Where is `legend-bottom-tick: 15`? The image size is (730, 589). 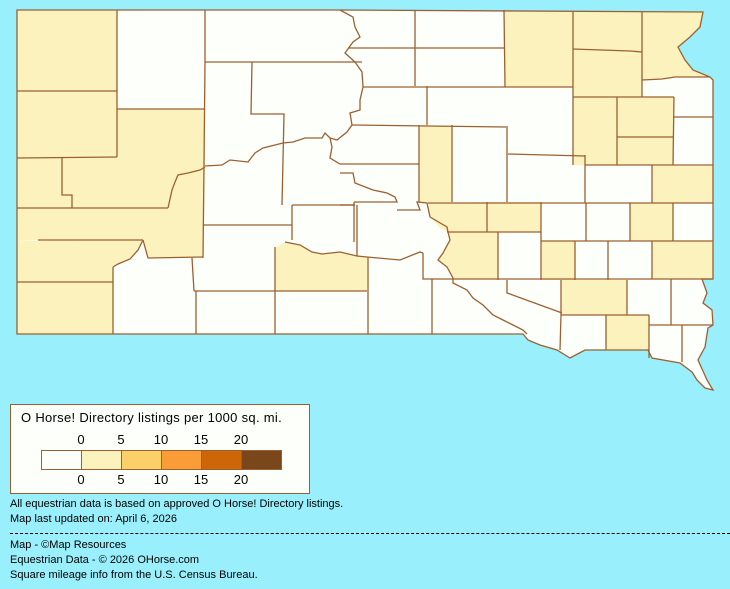 legend-bottom-tick: 15 is located at coordinates (201, 479).